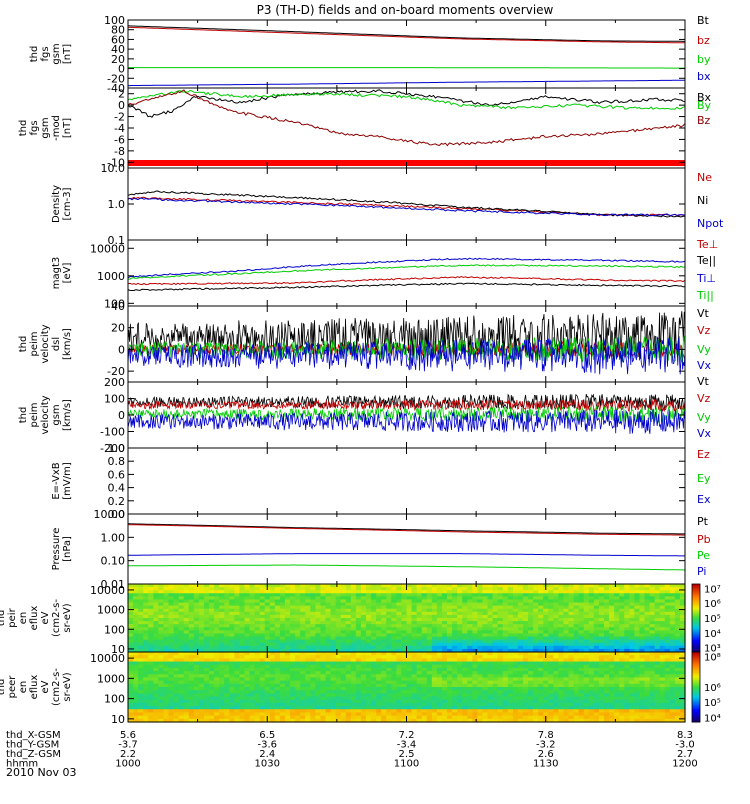 This screenshot has height=804, width=750. Describe the element at coordinates (56, 128) in the screenshot. I see `y-axis-label-line: -mod` at that location.